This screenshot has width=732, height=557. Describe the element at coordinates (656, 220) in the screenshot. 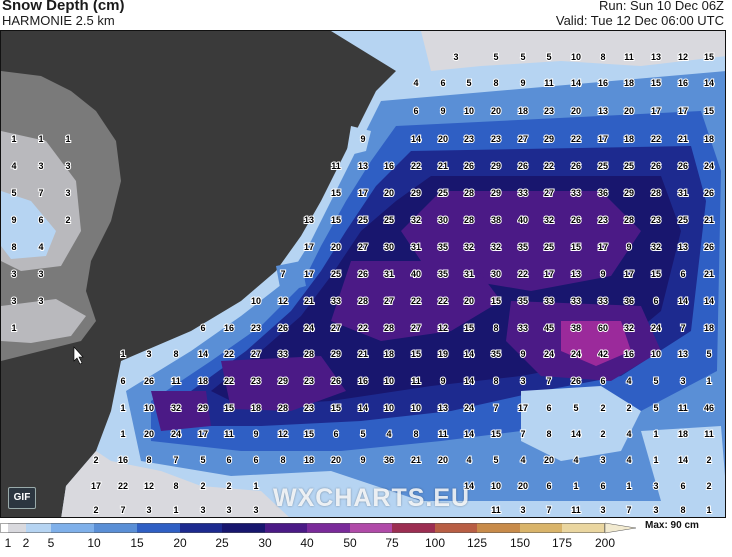

I see `grid-value: 23` at that location.